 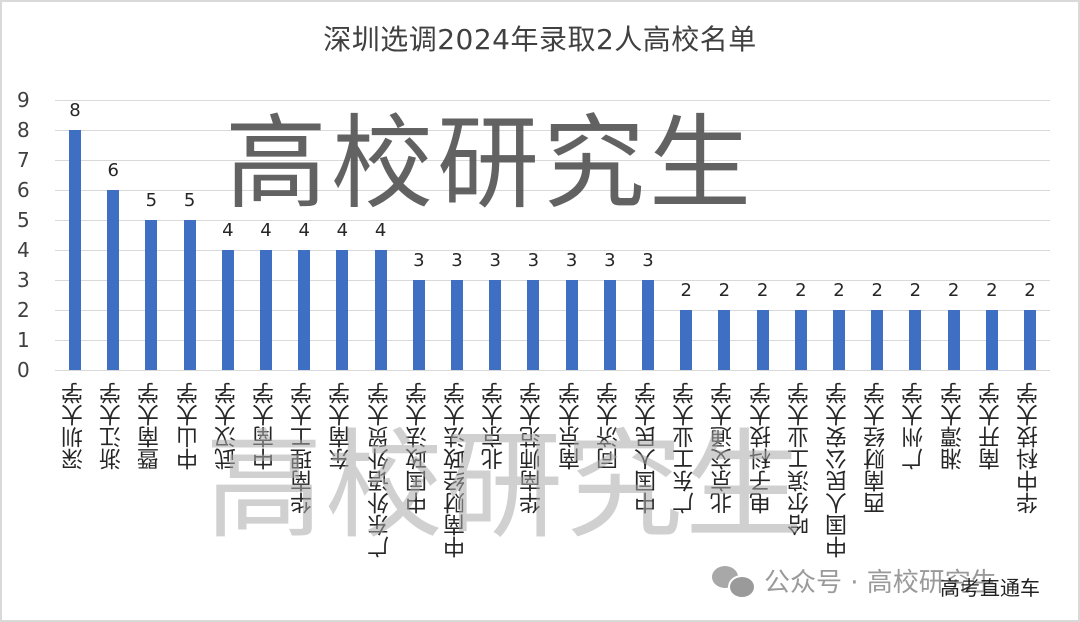 I want to click on wechat-icon, so click(x=734, y=582).